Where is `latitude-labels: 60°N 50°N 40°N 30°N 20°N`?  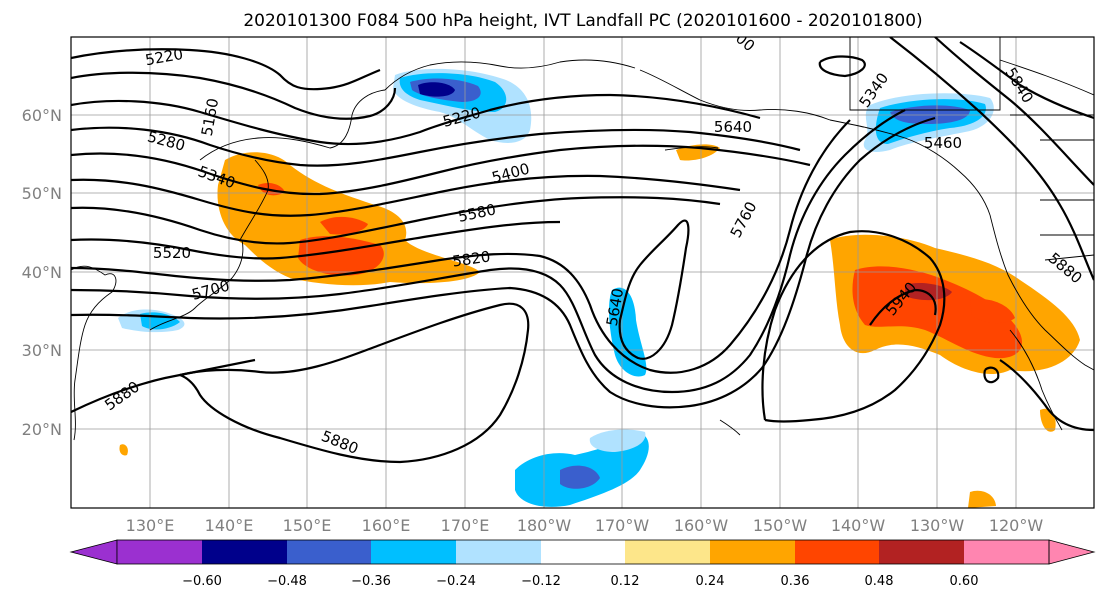
latitude-labels: 60°N 50°N 40°N 30°N 20°N is located at coordinates (42, 272).